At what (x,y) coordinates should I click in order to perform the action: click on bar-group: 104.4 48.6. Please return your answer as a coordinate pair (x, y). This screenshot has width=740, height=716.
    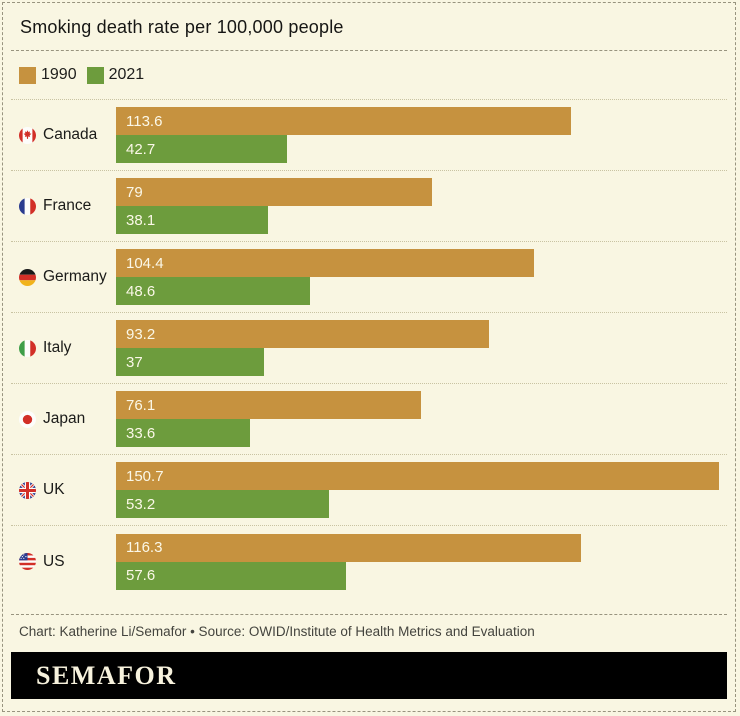
    Looking at the image, I should click on (417, 277).